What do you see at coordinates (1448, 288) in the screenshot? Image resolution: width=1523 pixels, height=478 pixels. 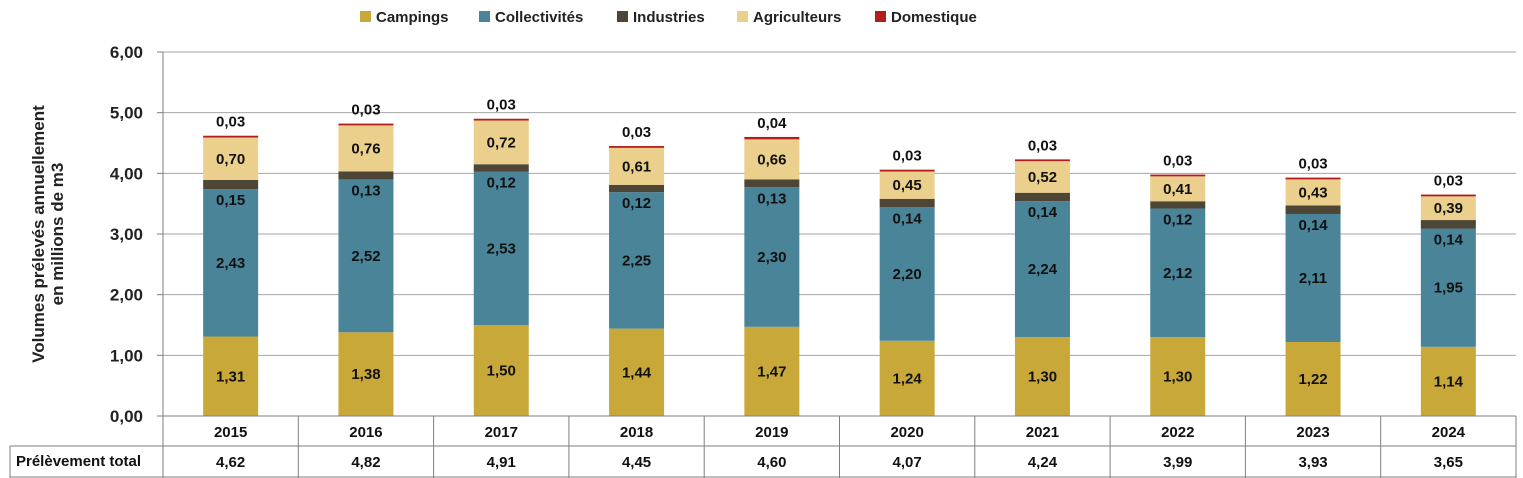 I see `label-collectivités-2024: 1,95` at bounding box center [1448, 288].